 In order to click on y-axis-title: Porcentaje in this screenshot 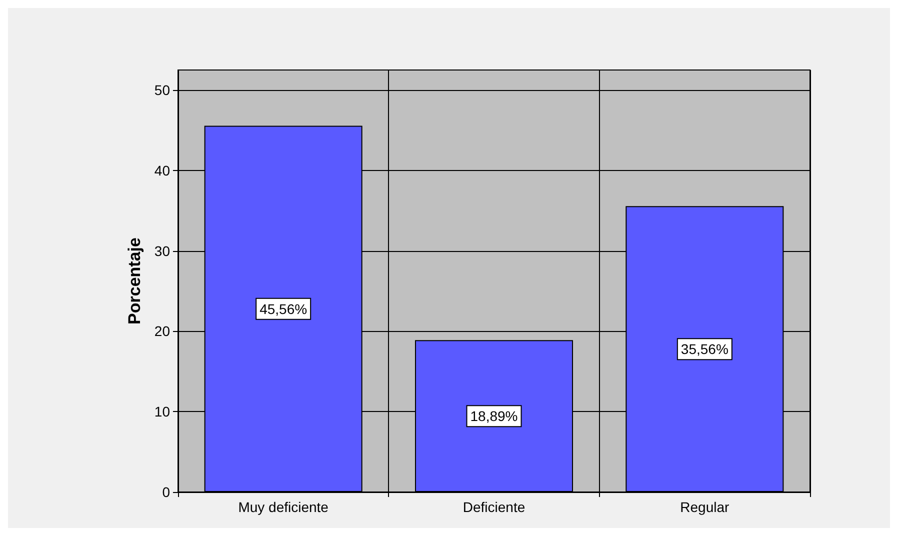, I will do `click(134, 281)`.